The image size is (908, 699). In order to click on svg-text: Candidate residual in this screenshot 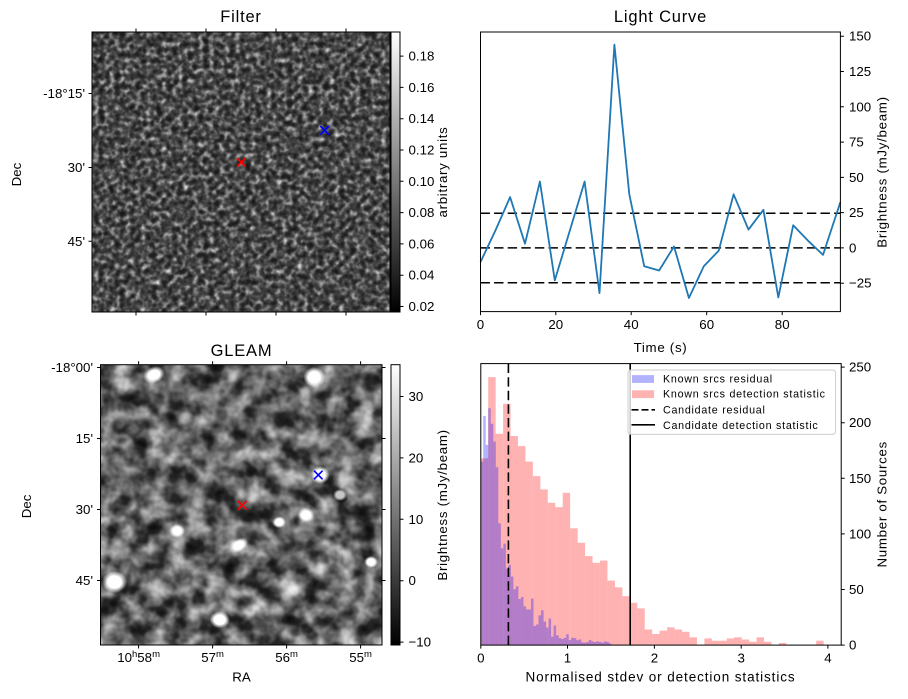, I will do `click(714, 411)`.